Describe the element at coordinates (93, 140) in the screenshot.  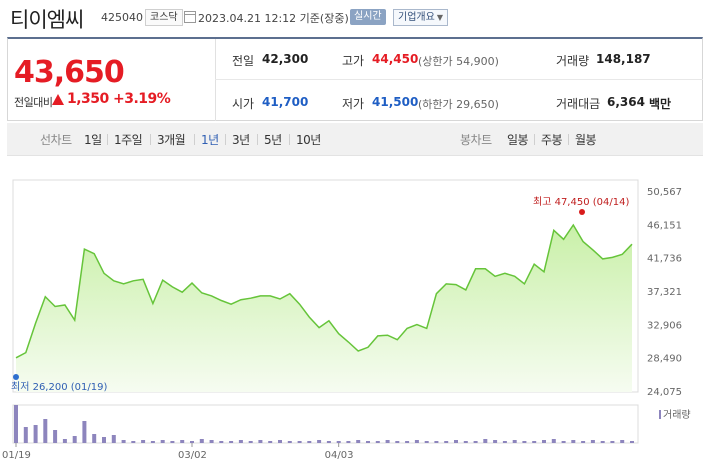
I see `tab-1d: 1일` at that location.